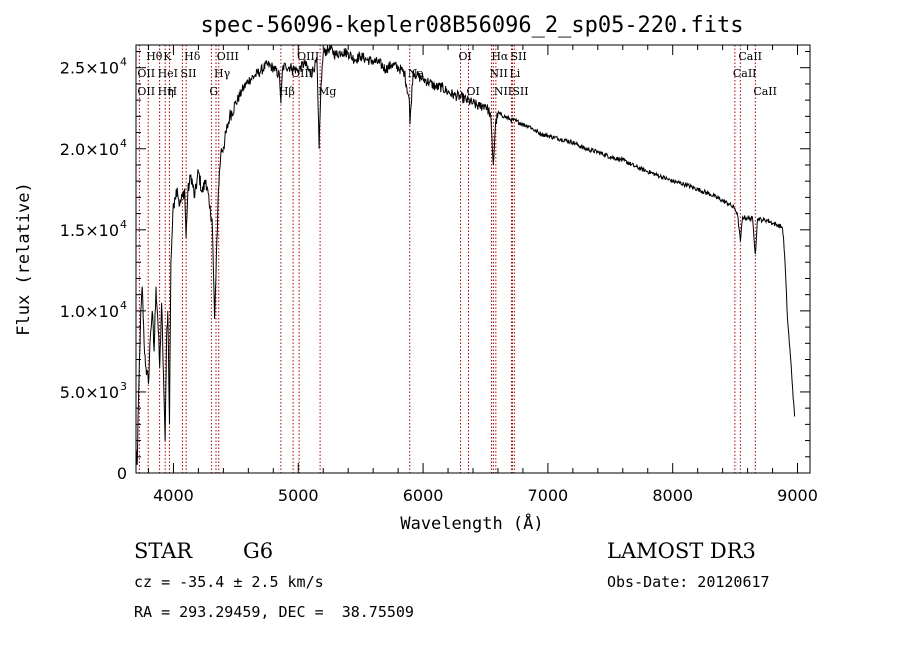 The image size is (900, 649). I want to click on marker-label-22: SII, so click(518, 56).